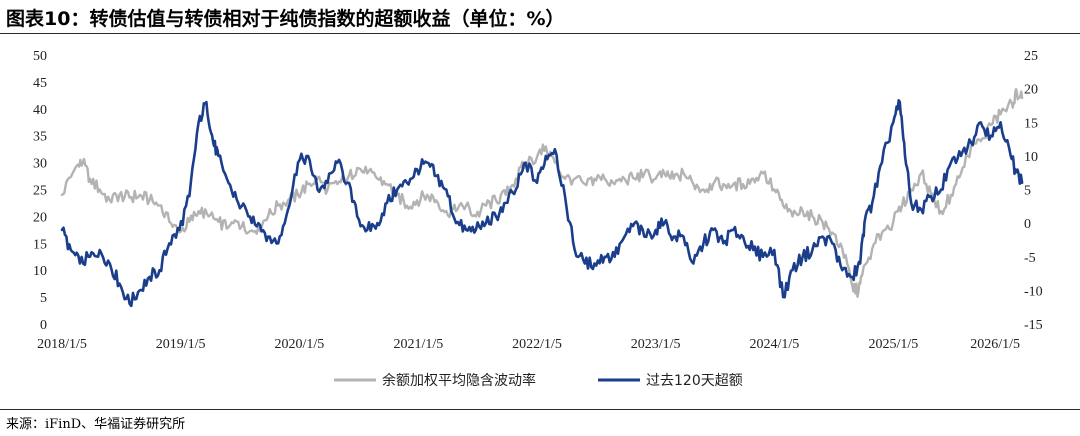 This screenshot has height=436, width=1080. I want to click on x-tick-label: 2023/1/5, so click(656, 344).